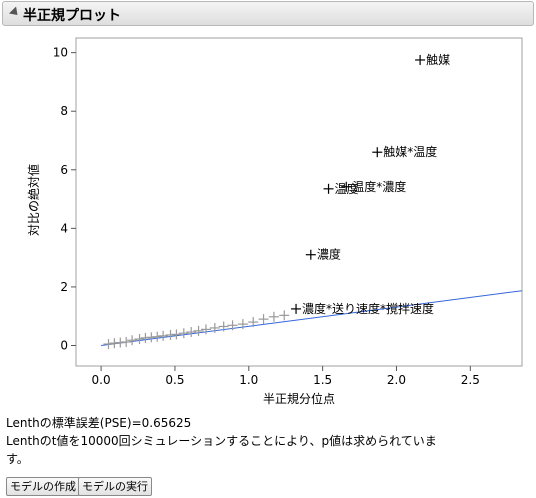  Describe the element at coordinates (72, 16) in the screenshot. I see `report-title: 半正規プロット` at that location.